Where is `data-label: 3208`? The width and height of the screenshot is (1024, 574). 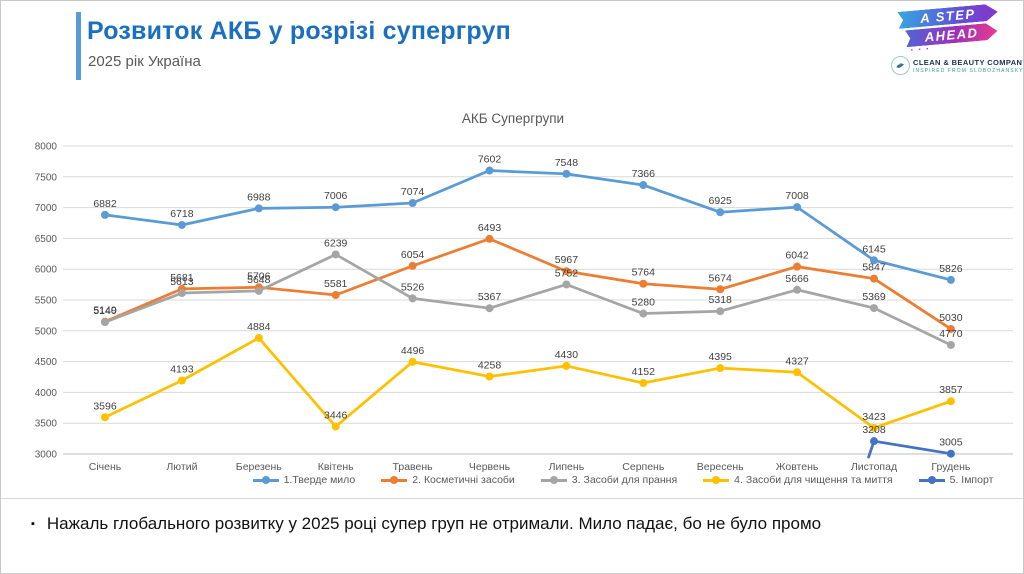
data-label: 3208 is located at coordinates (874, 430).